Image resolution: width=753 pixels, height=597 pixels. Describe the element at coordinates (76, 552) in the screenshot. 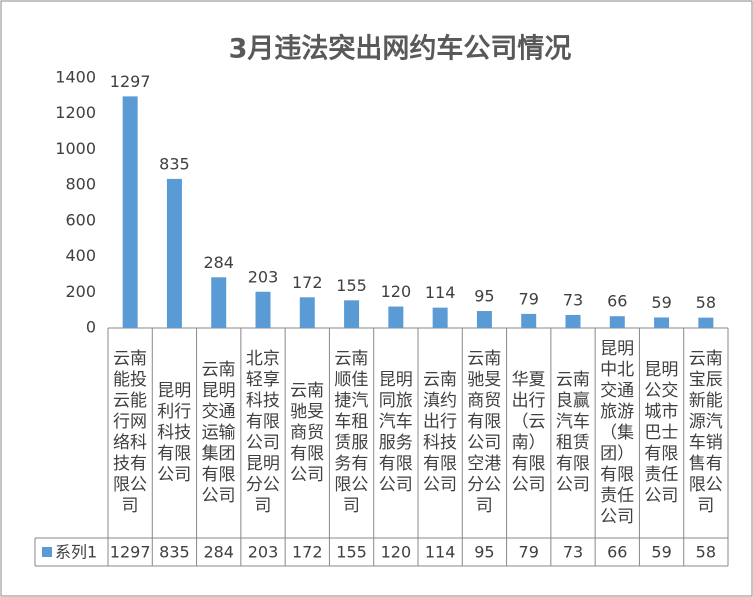

I see `legend-label: 系列1` at that location.